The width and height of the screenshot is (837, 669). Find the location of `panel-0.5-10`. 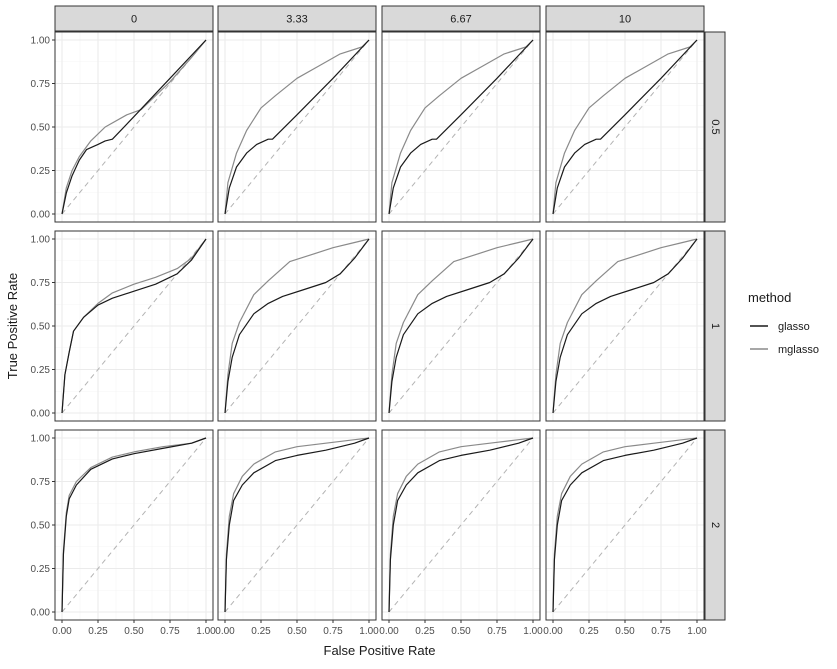

panel-0.5-10 is located at coordinates (625, 127).